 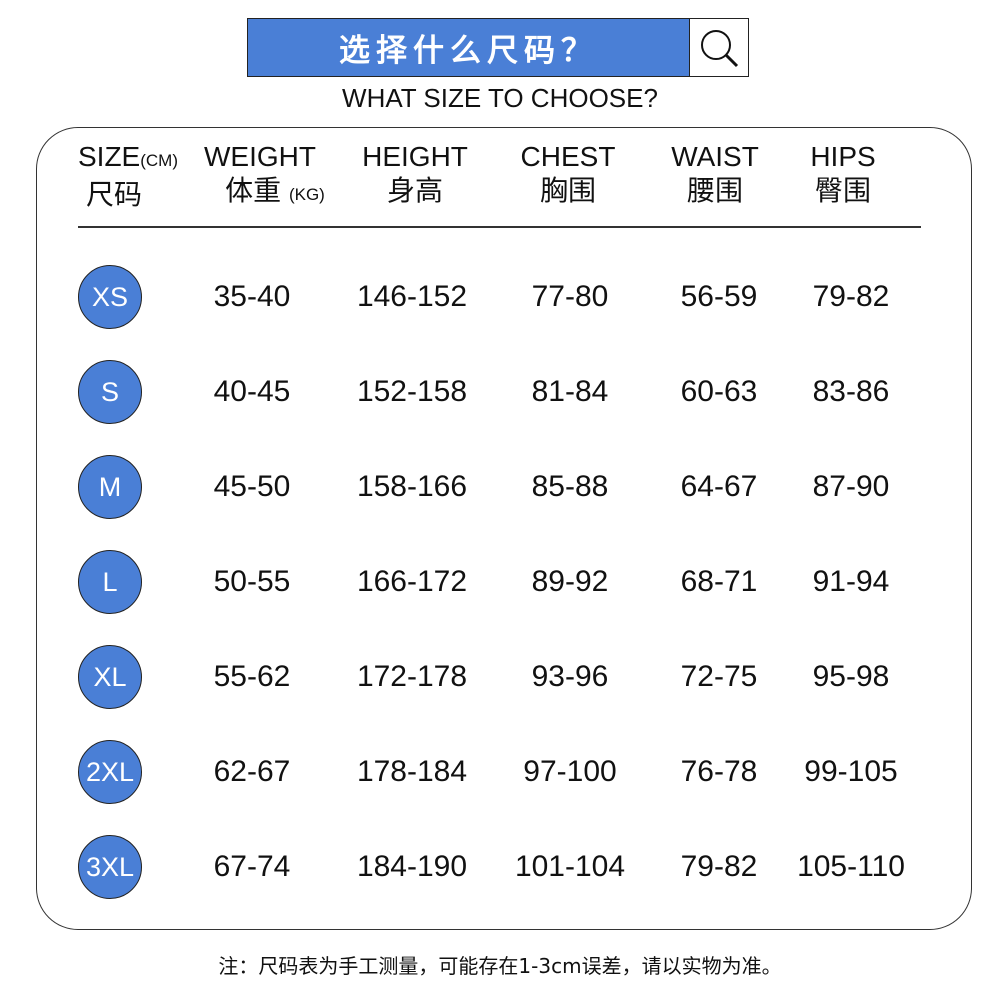 I want to click on cell-chest: 89-92, so click(x=570, y=581).